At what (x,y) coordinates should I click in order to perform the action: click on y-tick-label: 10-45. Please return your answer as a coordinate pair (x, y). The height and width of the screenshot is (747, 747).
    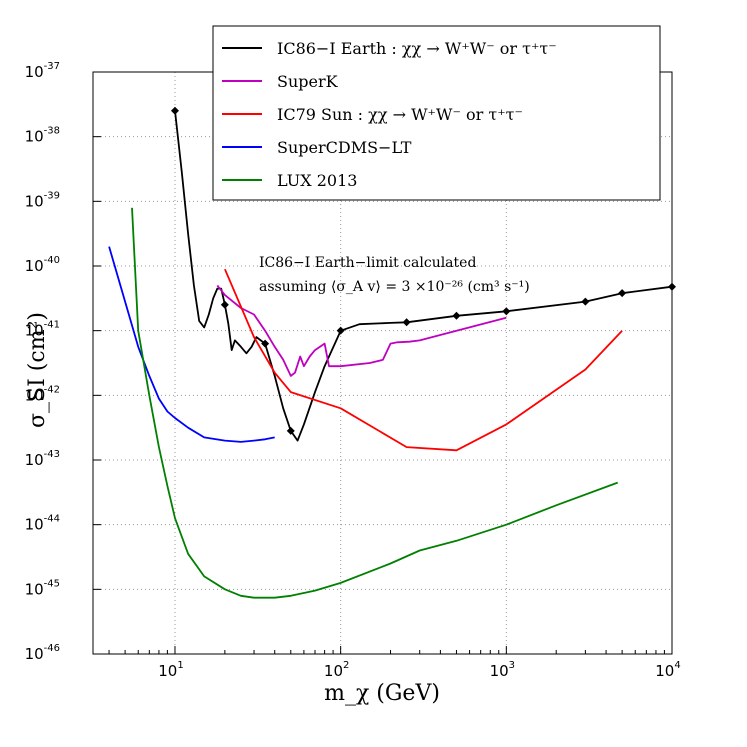
    Looking at the image, I should click on (42, 588).